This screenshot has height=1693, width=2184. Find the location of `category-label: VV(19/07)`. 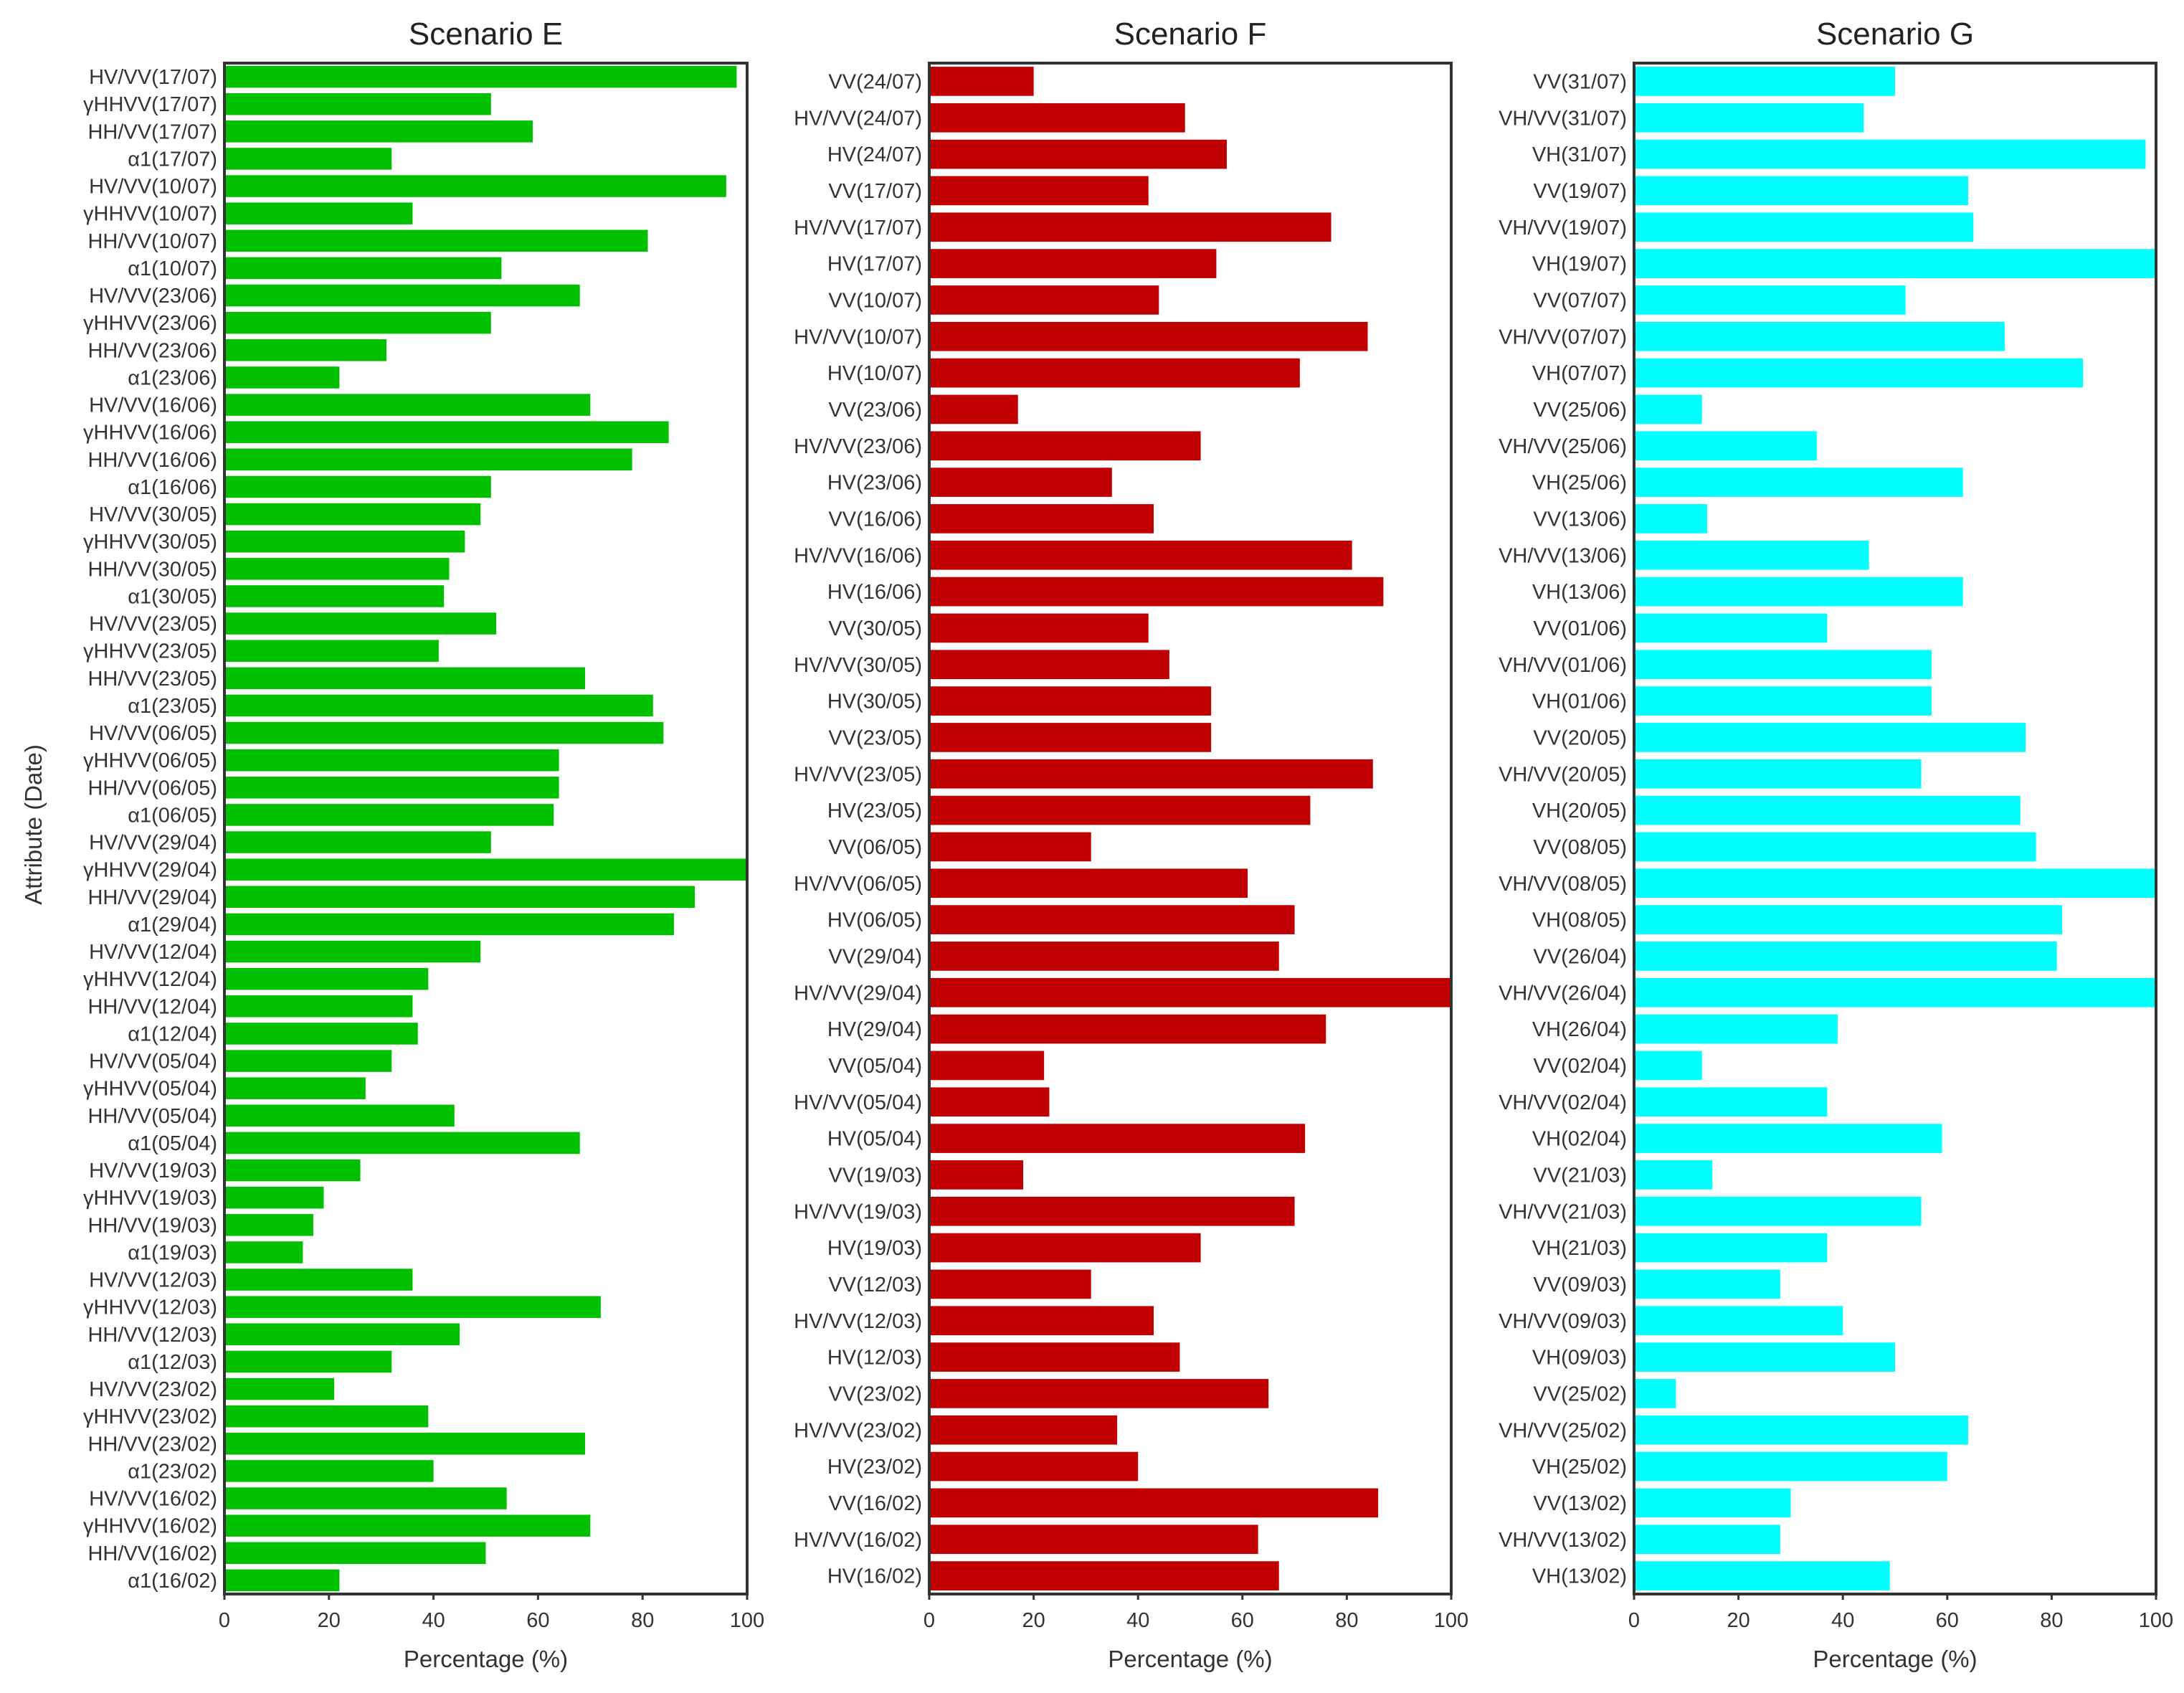

category-label: VV(19/07) is located at coordinates (1580, 191).